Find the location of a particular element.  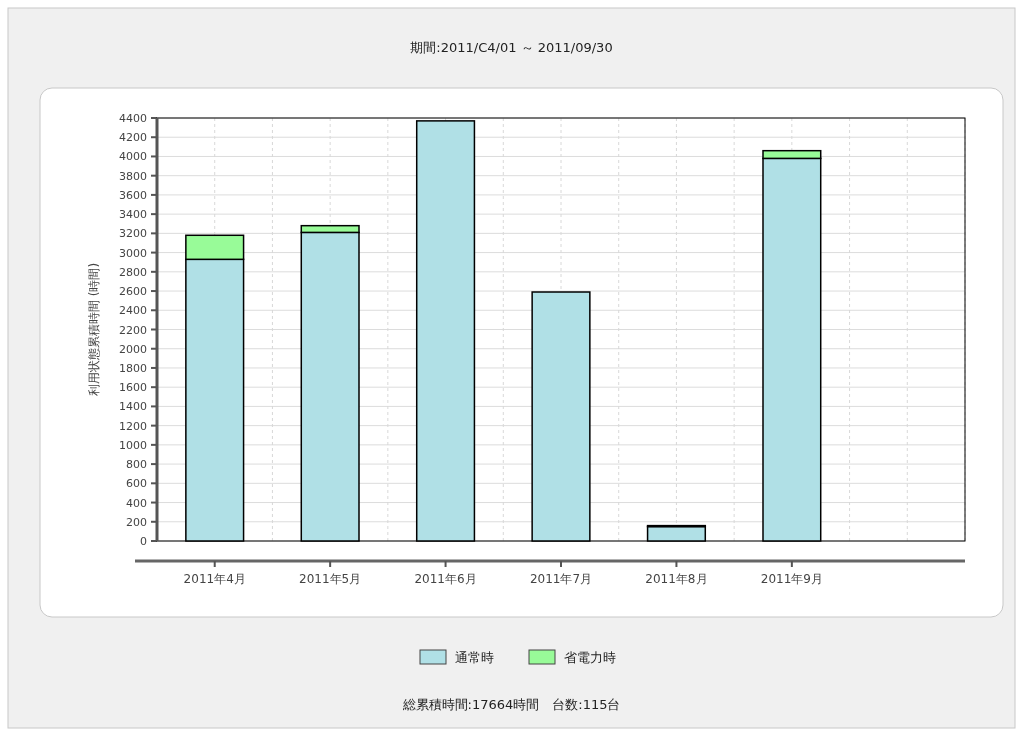

y-tick-label: 600 is located at coordinates (136, 484).